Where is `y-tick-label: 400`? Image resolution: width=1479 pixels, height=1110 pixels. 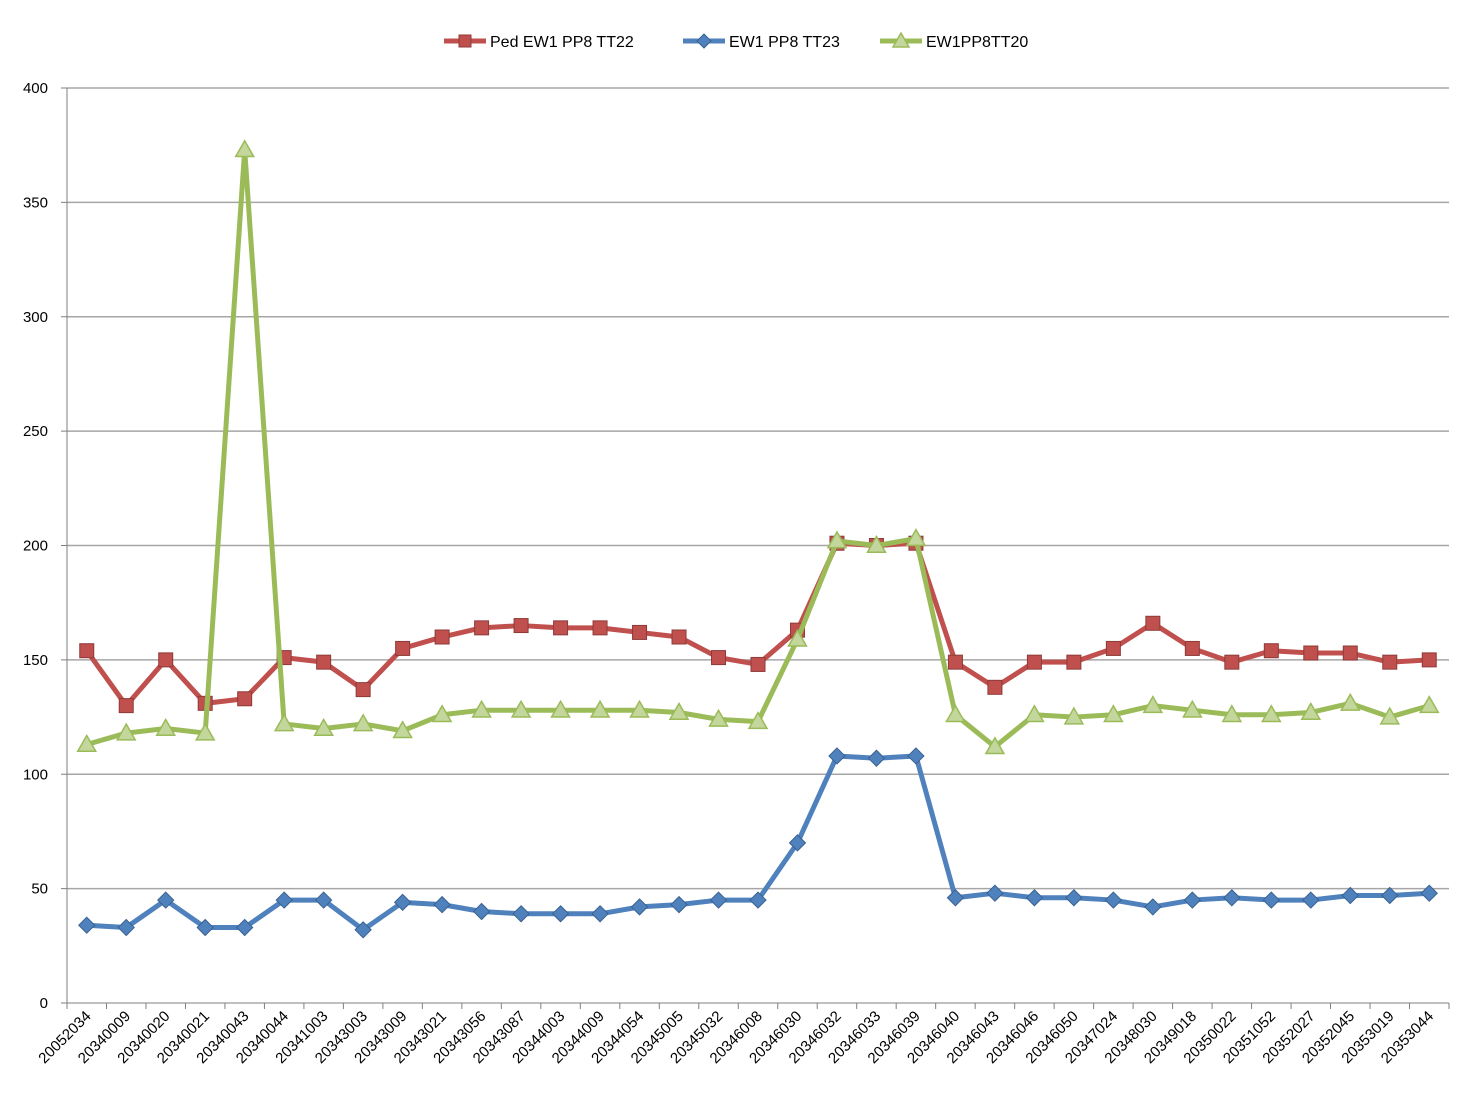 y-tick-label: 400 is located at coordinates (35, 88).